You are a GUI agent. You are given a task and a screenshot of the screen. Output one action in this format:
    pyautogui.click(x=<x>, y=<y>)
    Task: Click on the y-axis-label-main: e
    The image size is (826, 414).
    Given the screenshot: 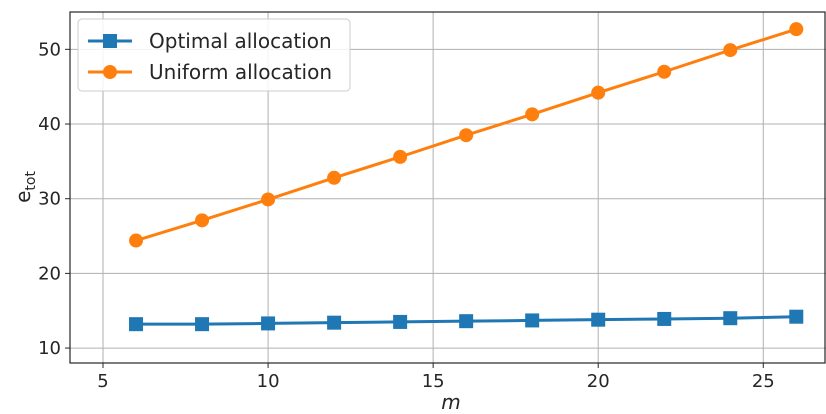 What is the action you would take?
    pyautogui.click(x=23, y=197)
    